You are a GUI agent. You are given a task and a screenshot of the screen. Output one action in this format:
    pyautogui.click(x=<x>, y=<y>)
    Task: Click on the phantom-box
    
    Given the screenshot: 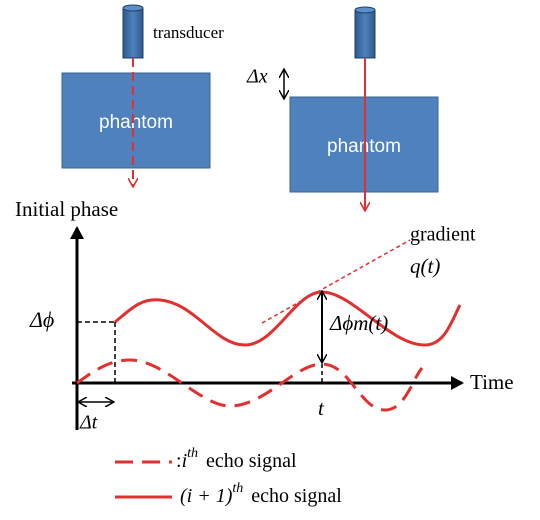 What is the action you would take?
    pyautogui.click(x=136, y=120)
    